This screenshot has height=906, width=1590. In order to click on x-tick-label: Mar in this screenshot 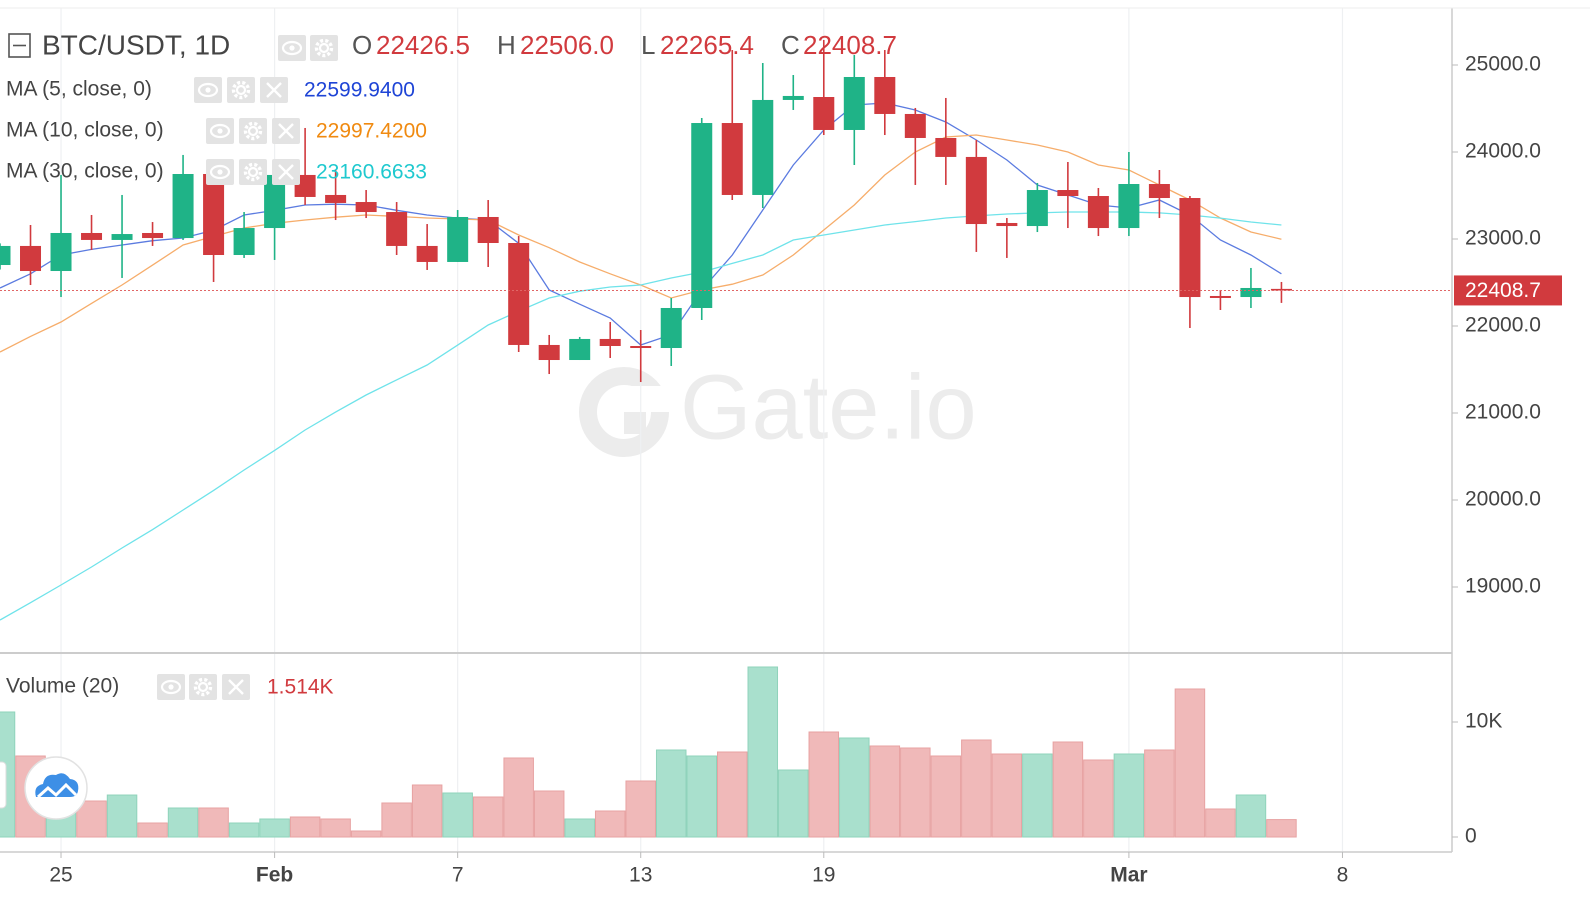, I will do `click(1128, 875)`.